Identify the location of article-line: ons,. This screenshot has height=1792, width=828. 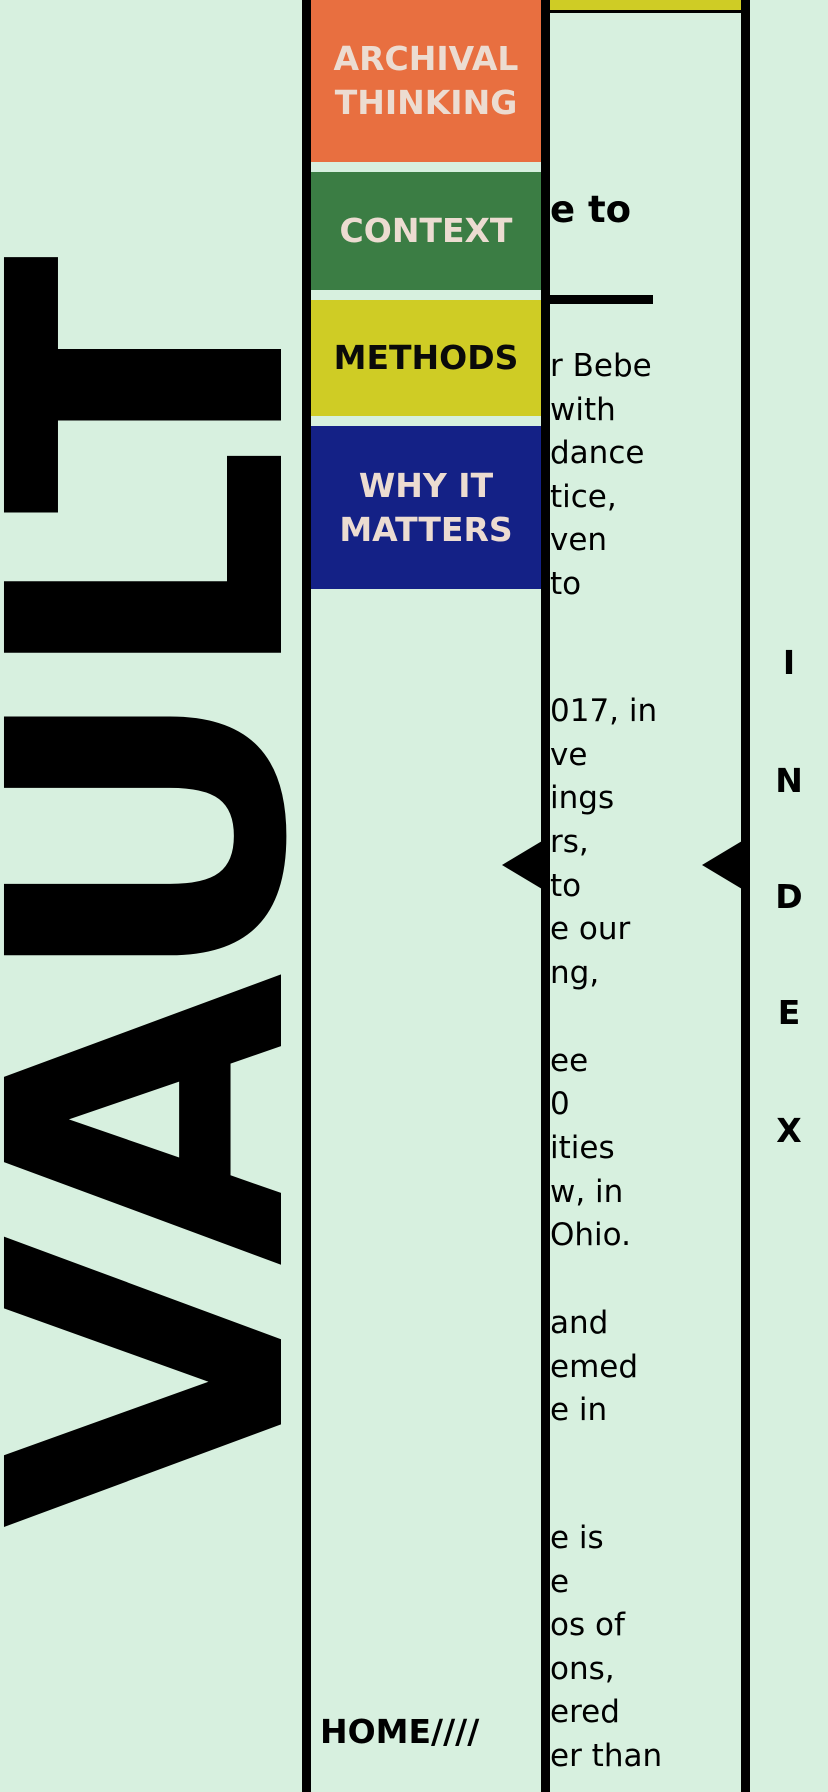
(582, 1669).